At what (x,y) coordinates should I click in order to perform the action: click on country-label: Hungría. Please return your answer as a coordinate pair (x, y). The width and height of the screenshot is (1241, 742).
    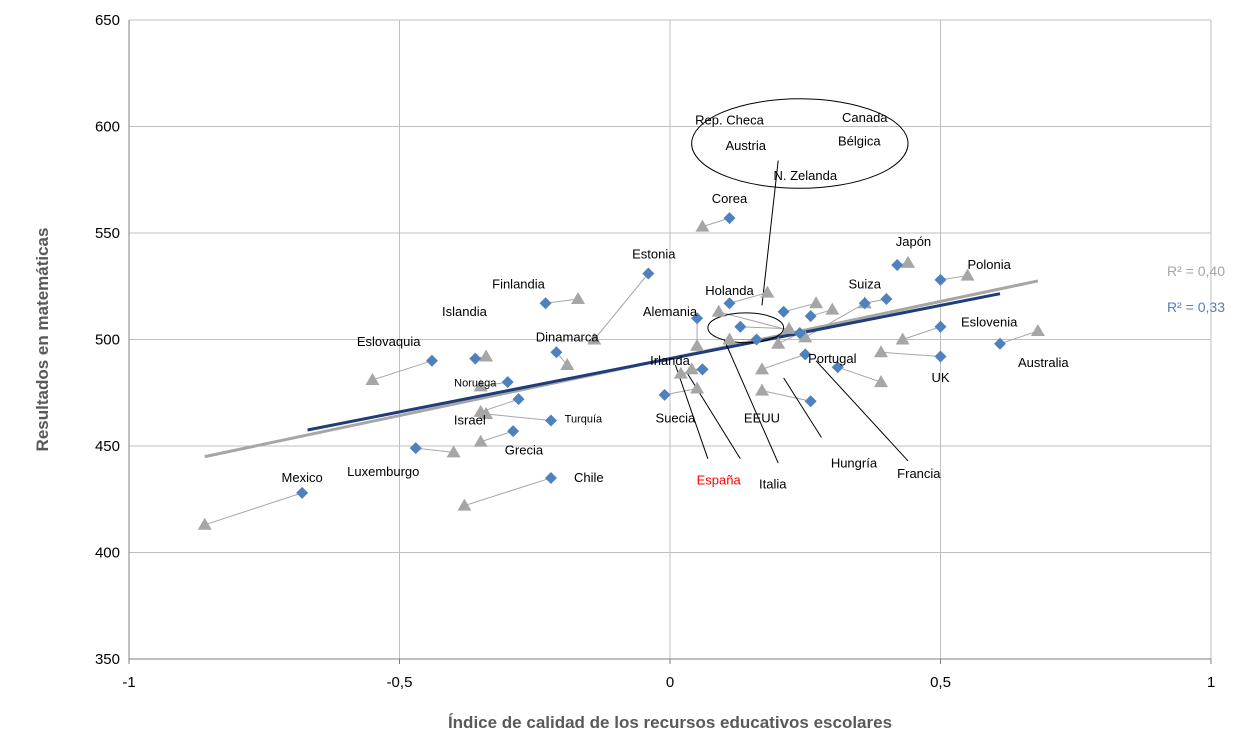
    Looking at the image, I should click on (854, 462).